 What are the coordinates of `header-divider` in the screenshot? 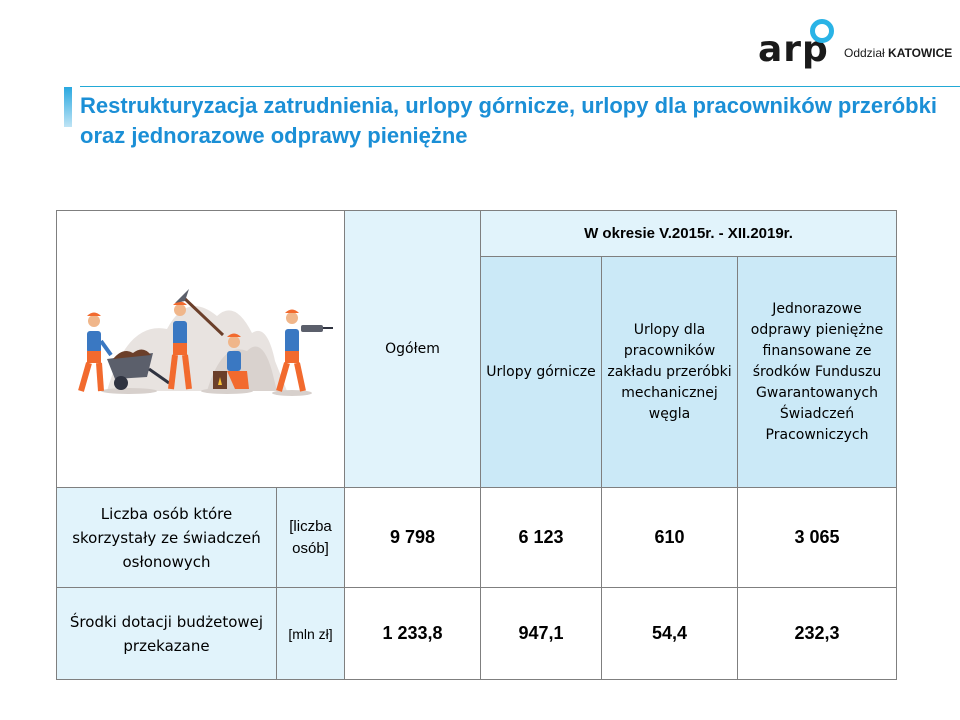 It's located at (520, 86).